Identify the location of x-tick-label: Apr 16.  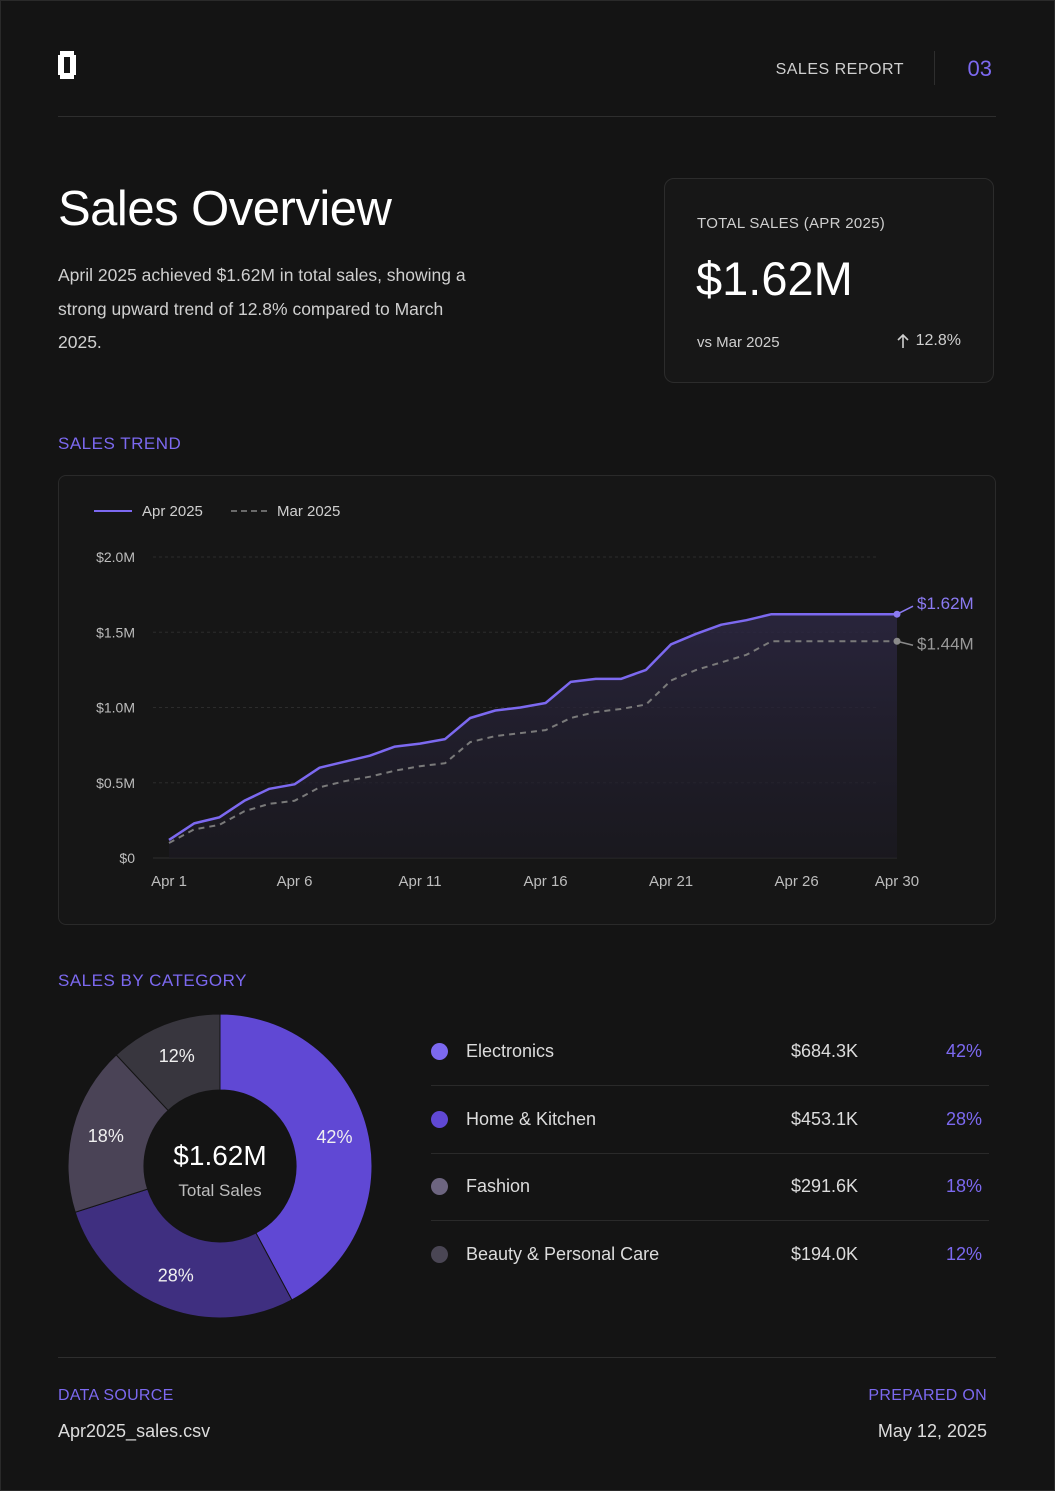
(545, 881).